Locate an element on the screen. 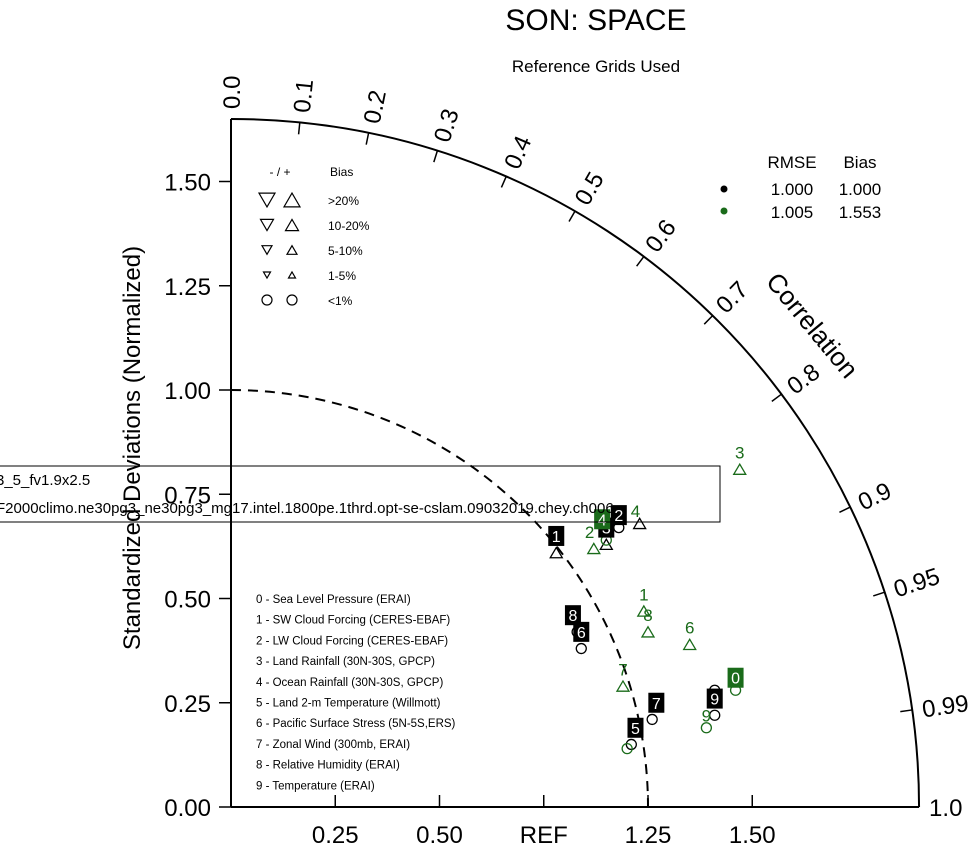 The height and width of the screenshot is (853, 978). correlation-tick-label: 0.6 is located at coordinates (661, 236).